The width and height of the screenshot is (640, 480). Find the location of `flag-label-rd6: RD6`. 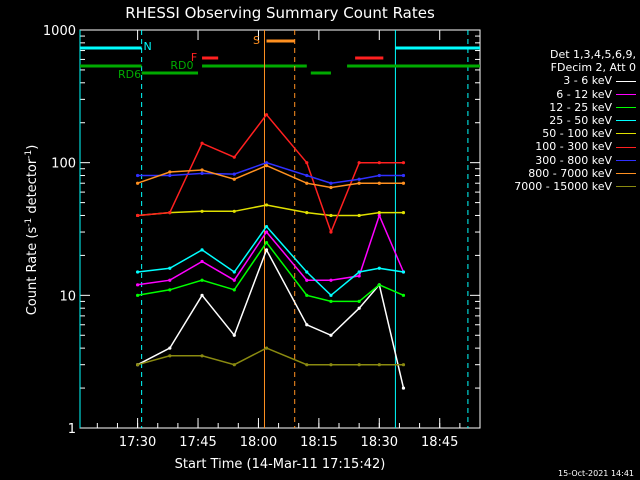

flag-label-rd6: RD6 is located at coordinates (129, 74).